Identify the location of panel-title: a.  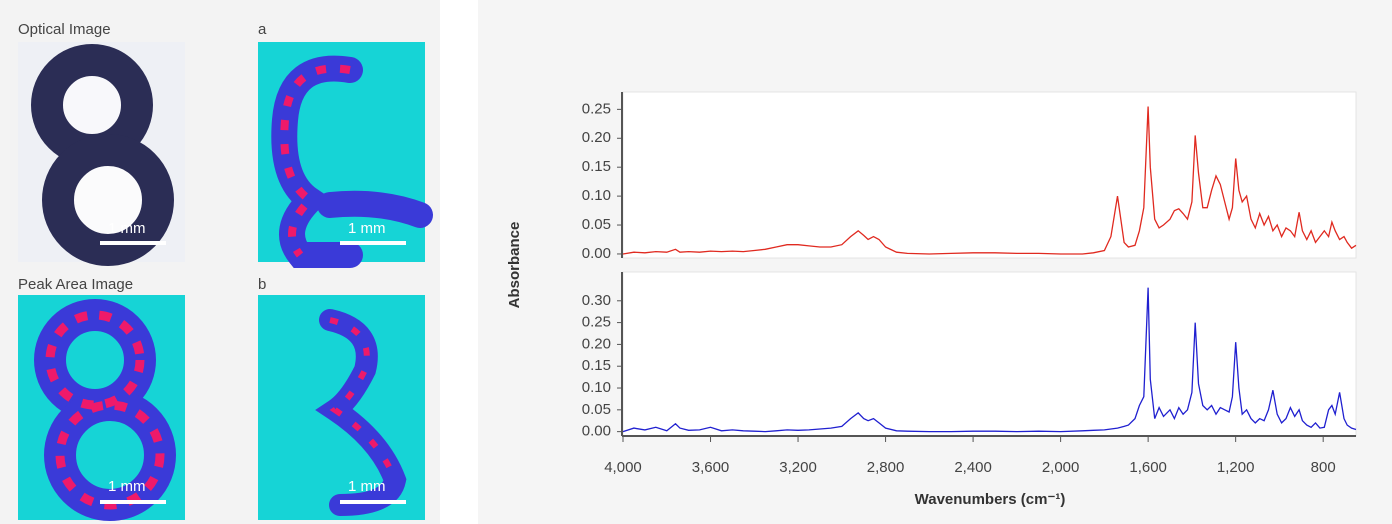
(262, 29).